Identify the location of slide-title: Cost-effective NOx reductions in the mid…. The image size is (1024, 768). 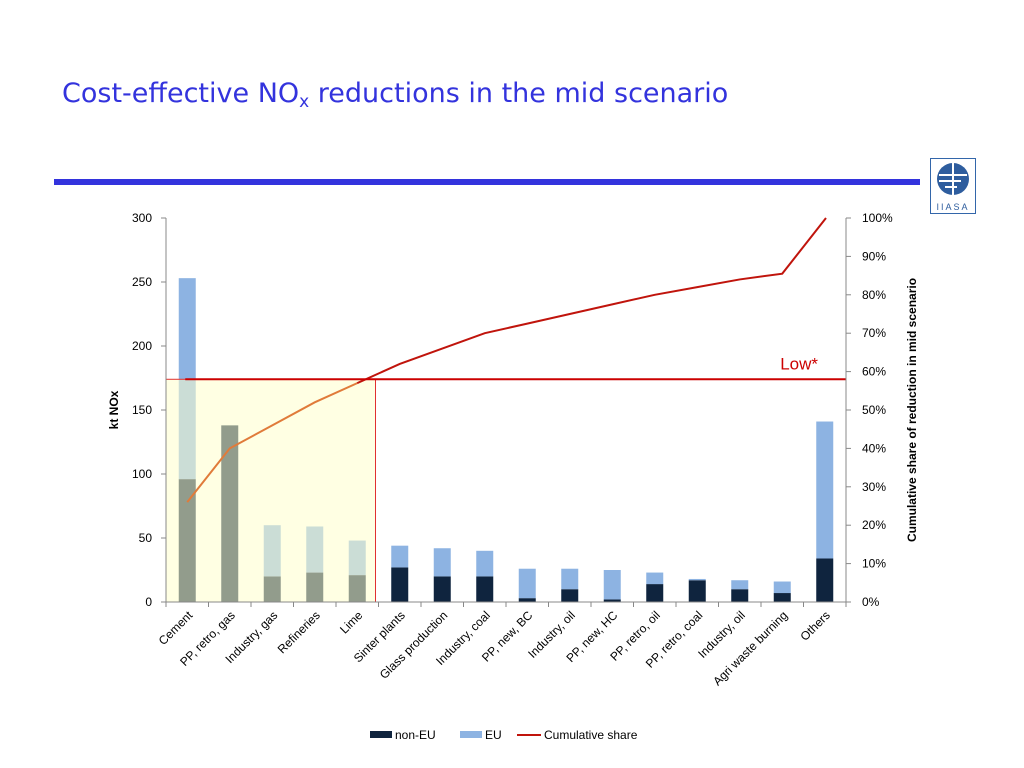
(395, 95).